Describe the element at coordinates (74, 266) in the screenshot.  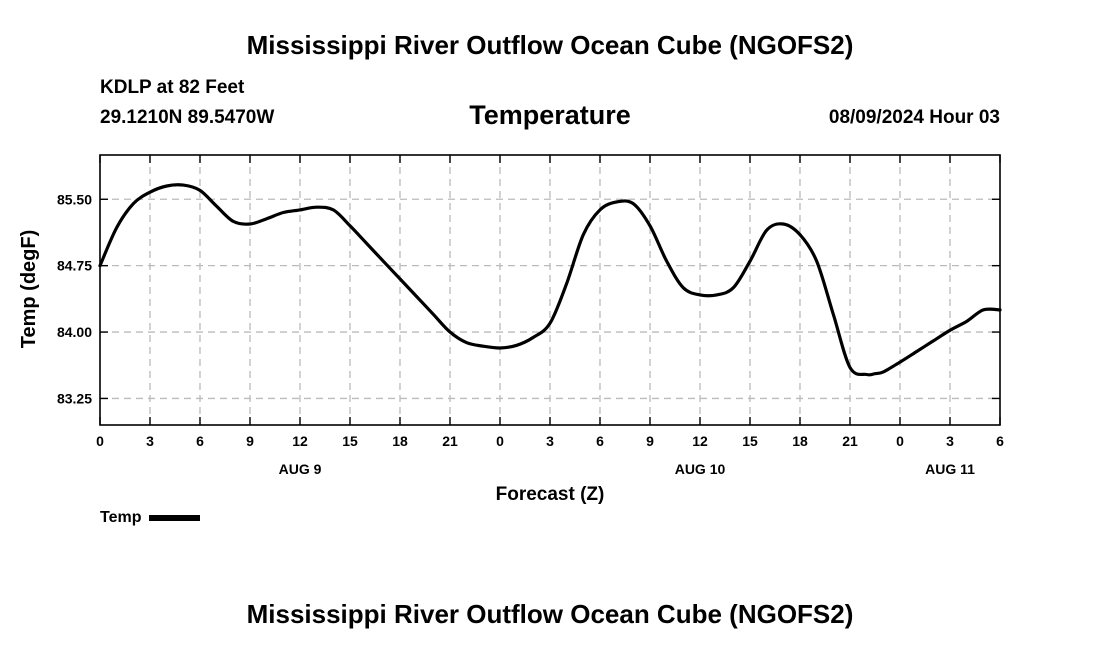
I see `y-tick-label: 84.75` at that location.